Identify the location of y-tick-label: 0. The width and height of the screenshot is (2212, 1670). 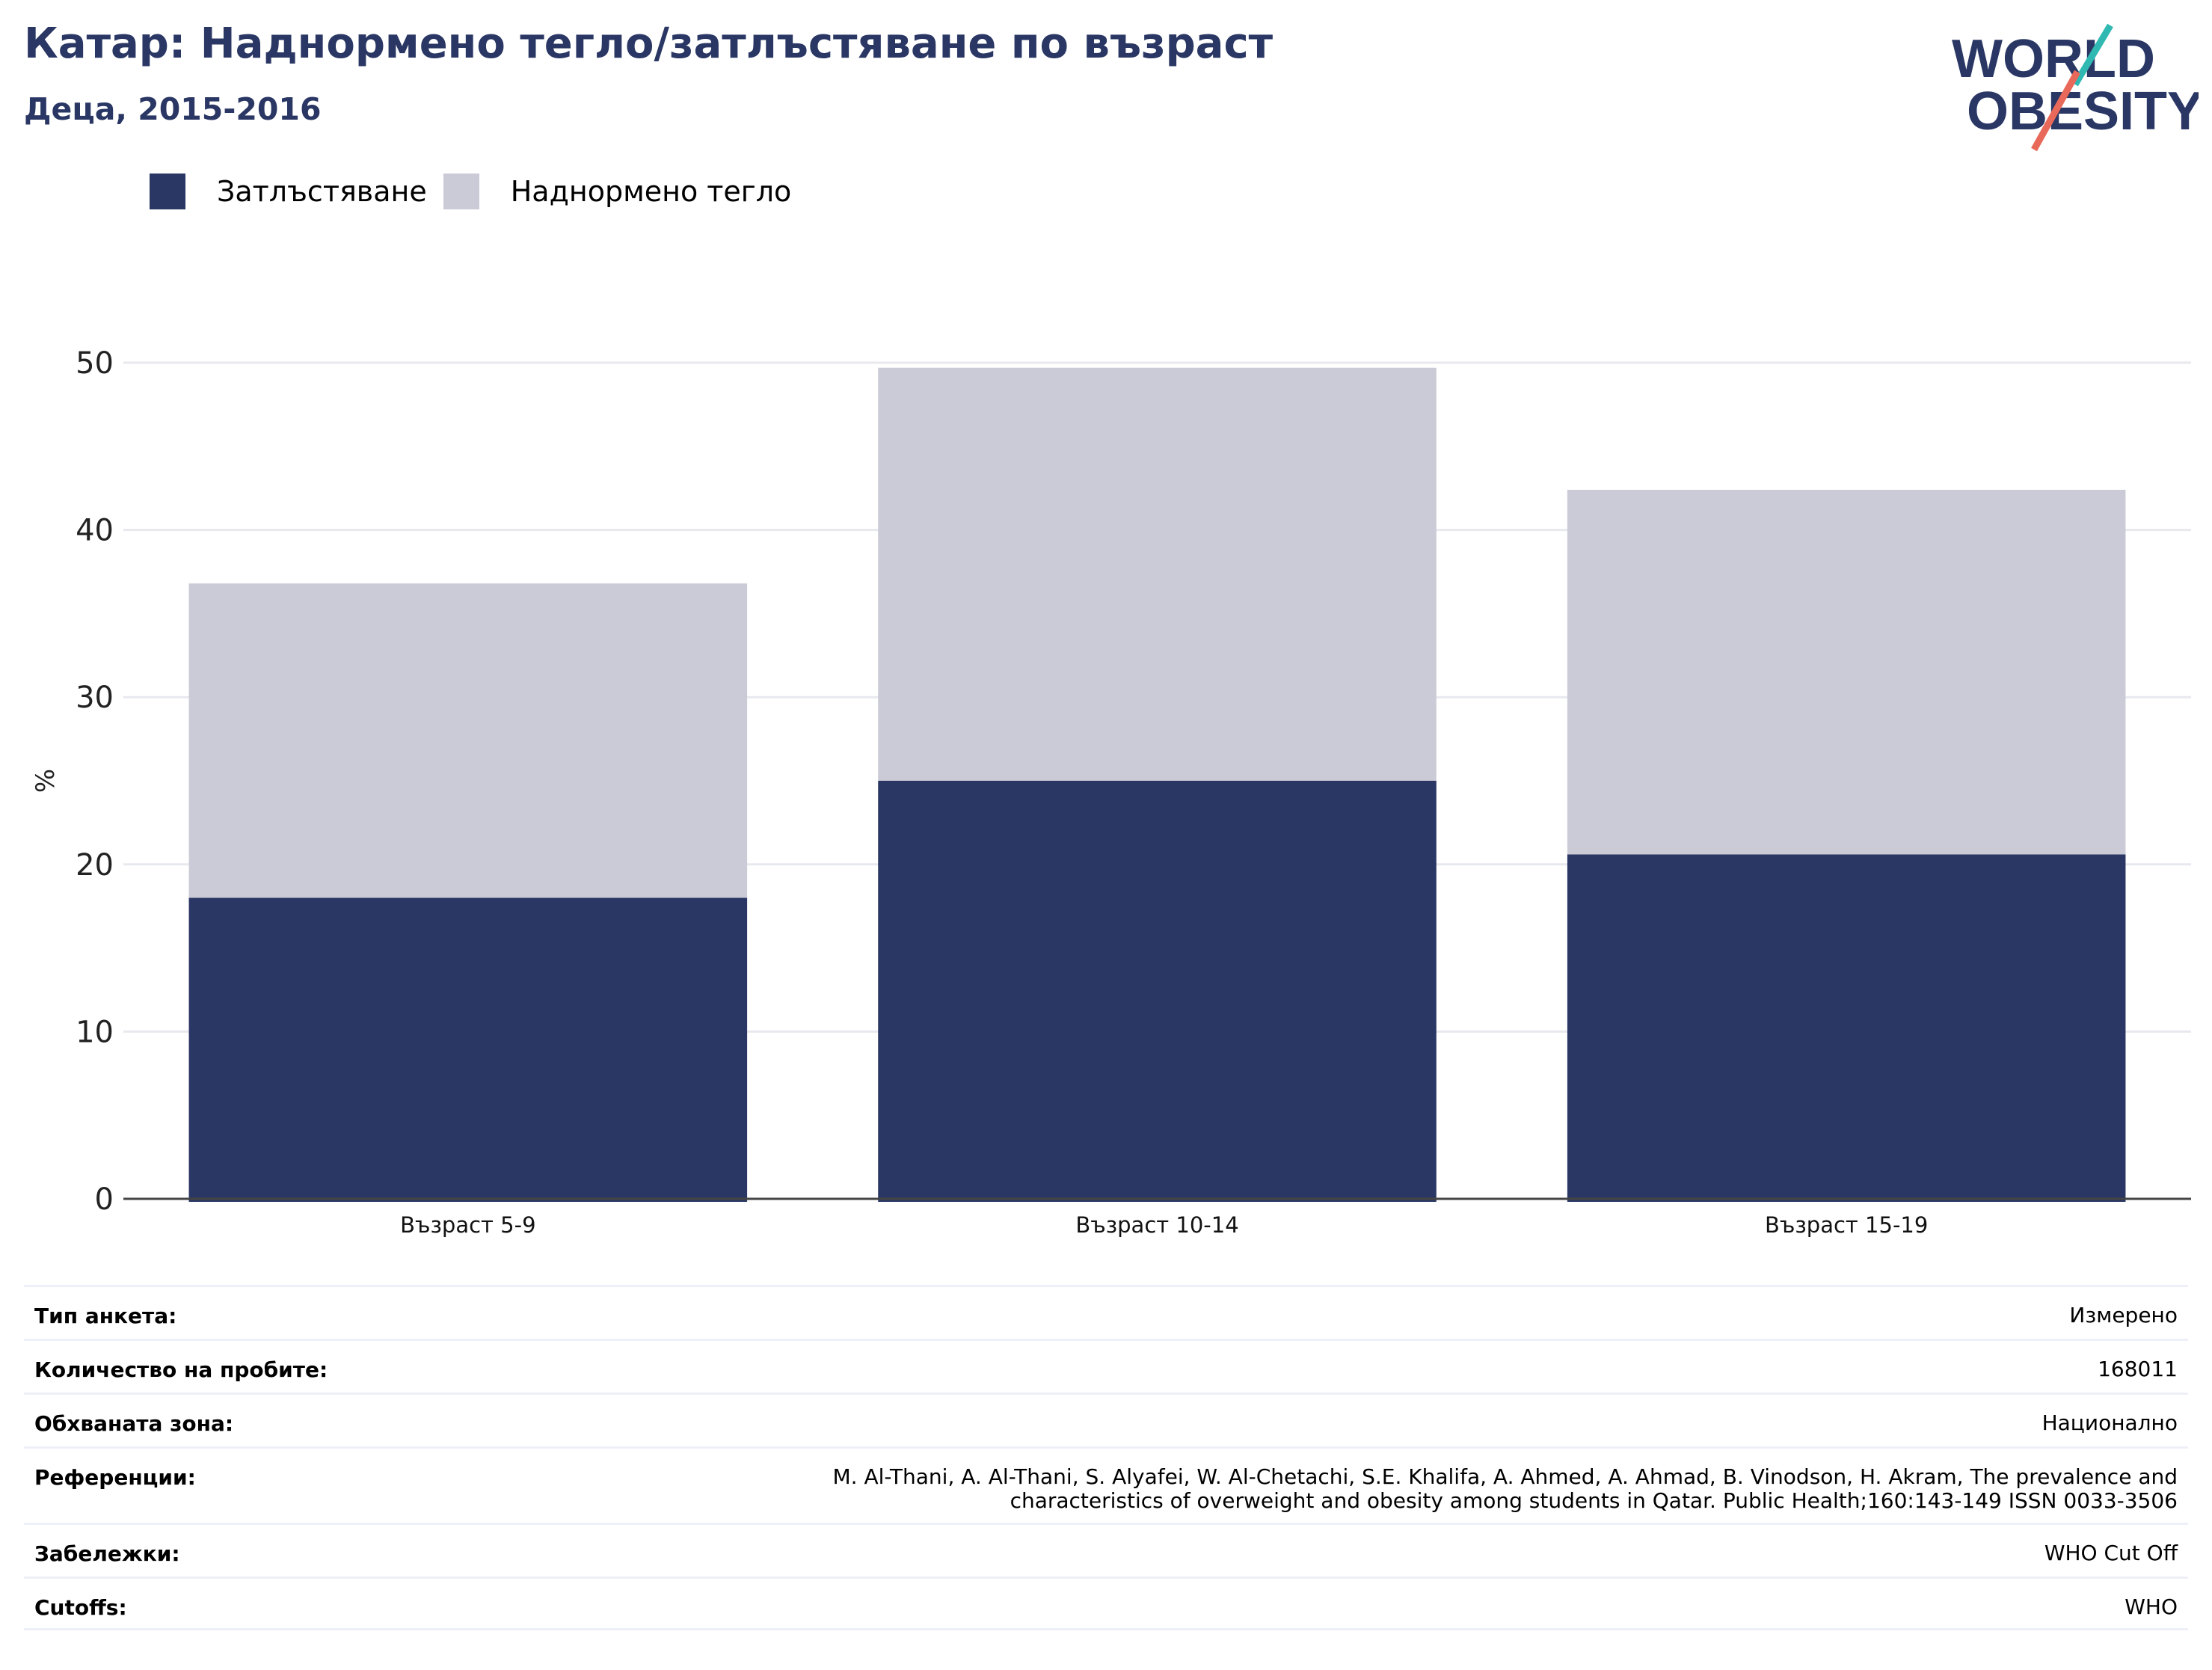
(104, 1199).